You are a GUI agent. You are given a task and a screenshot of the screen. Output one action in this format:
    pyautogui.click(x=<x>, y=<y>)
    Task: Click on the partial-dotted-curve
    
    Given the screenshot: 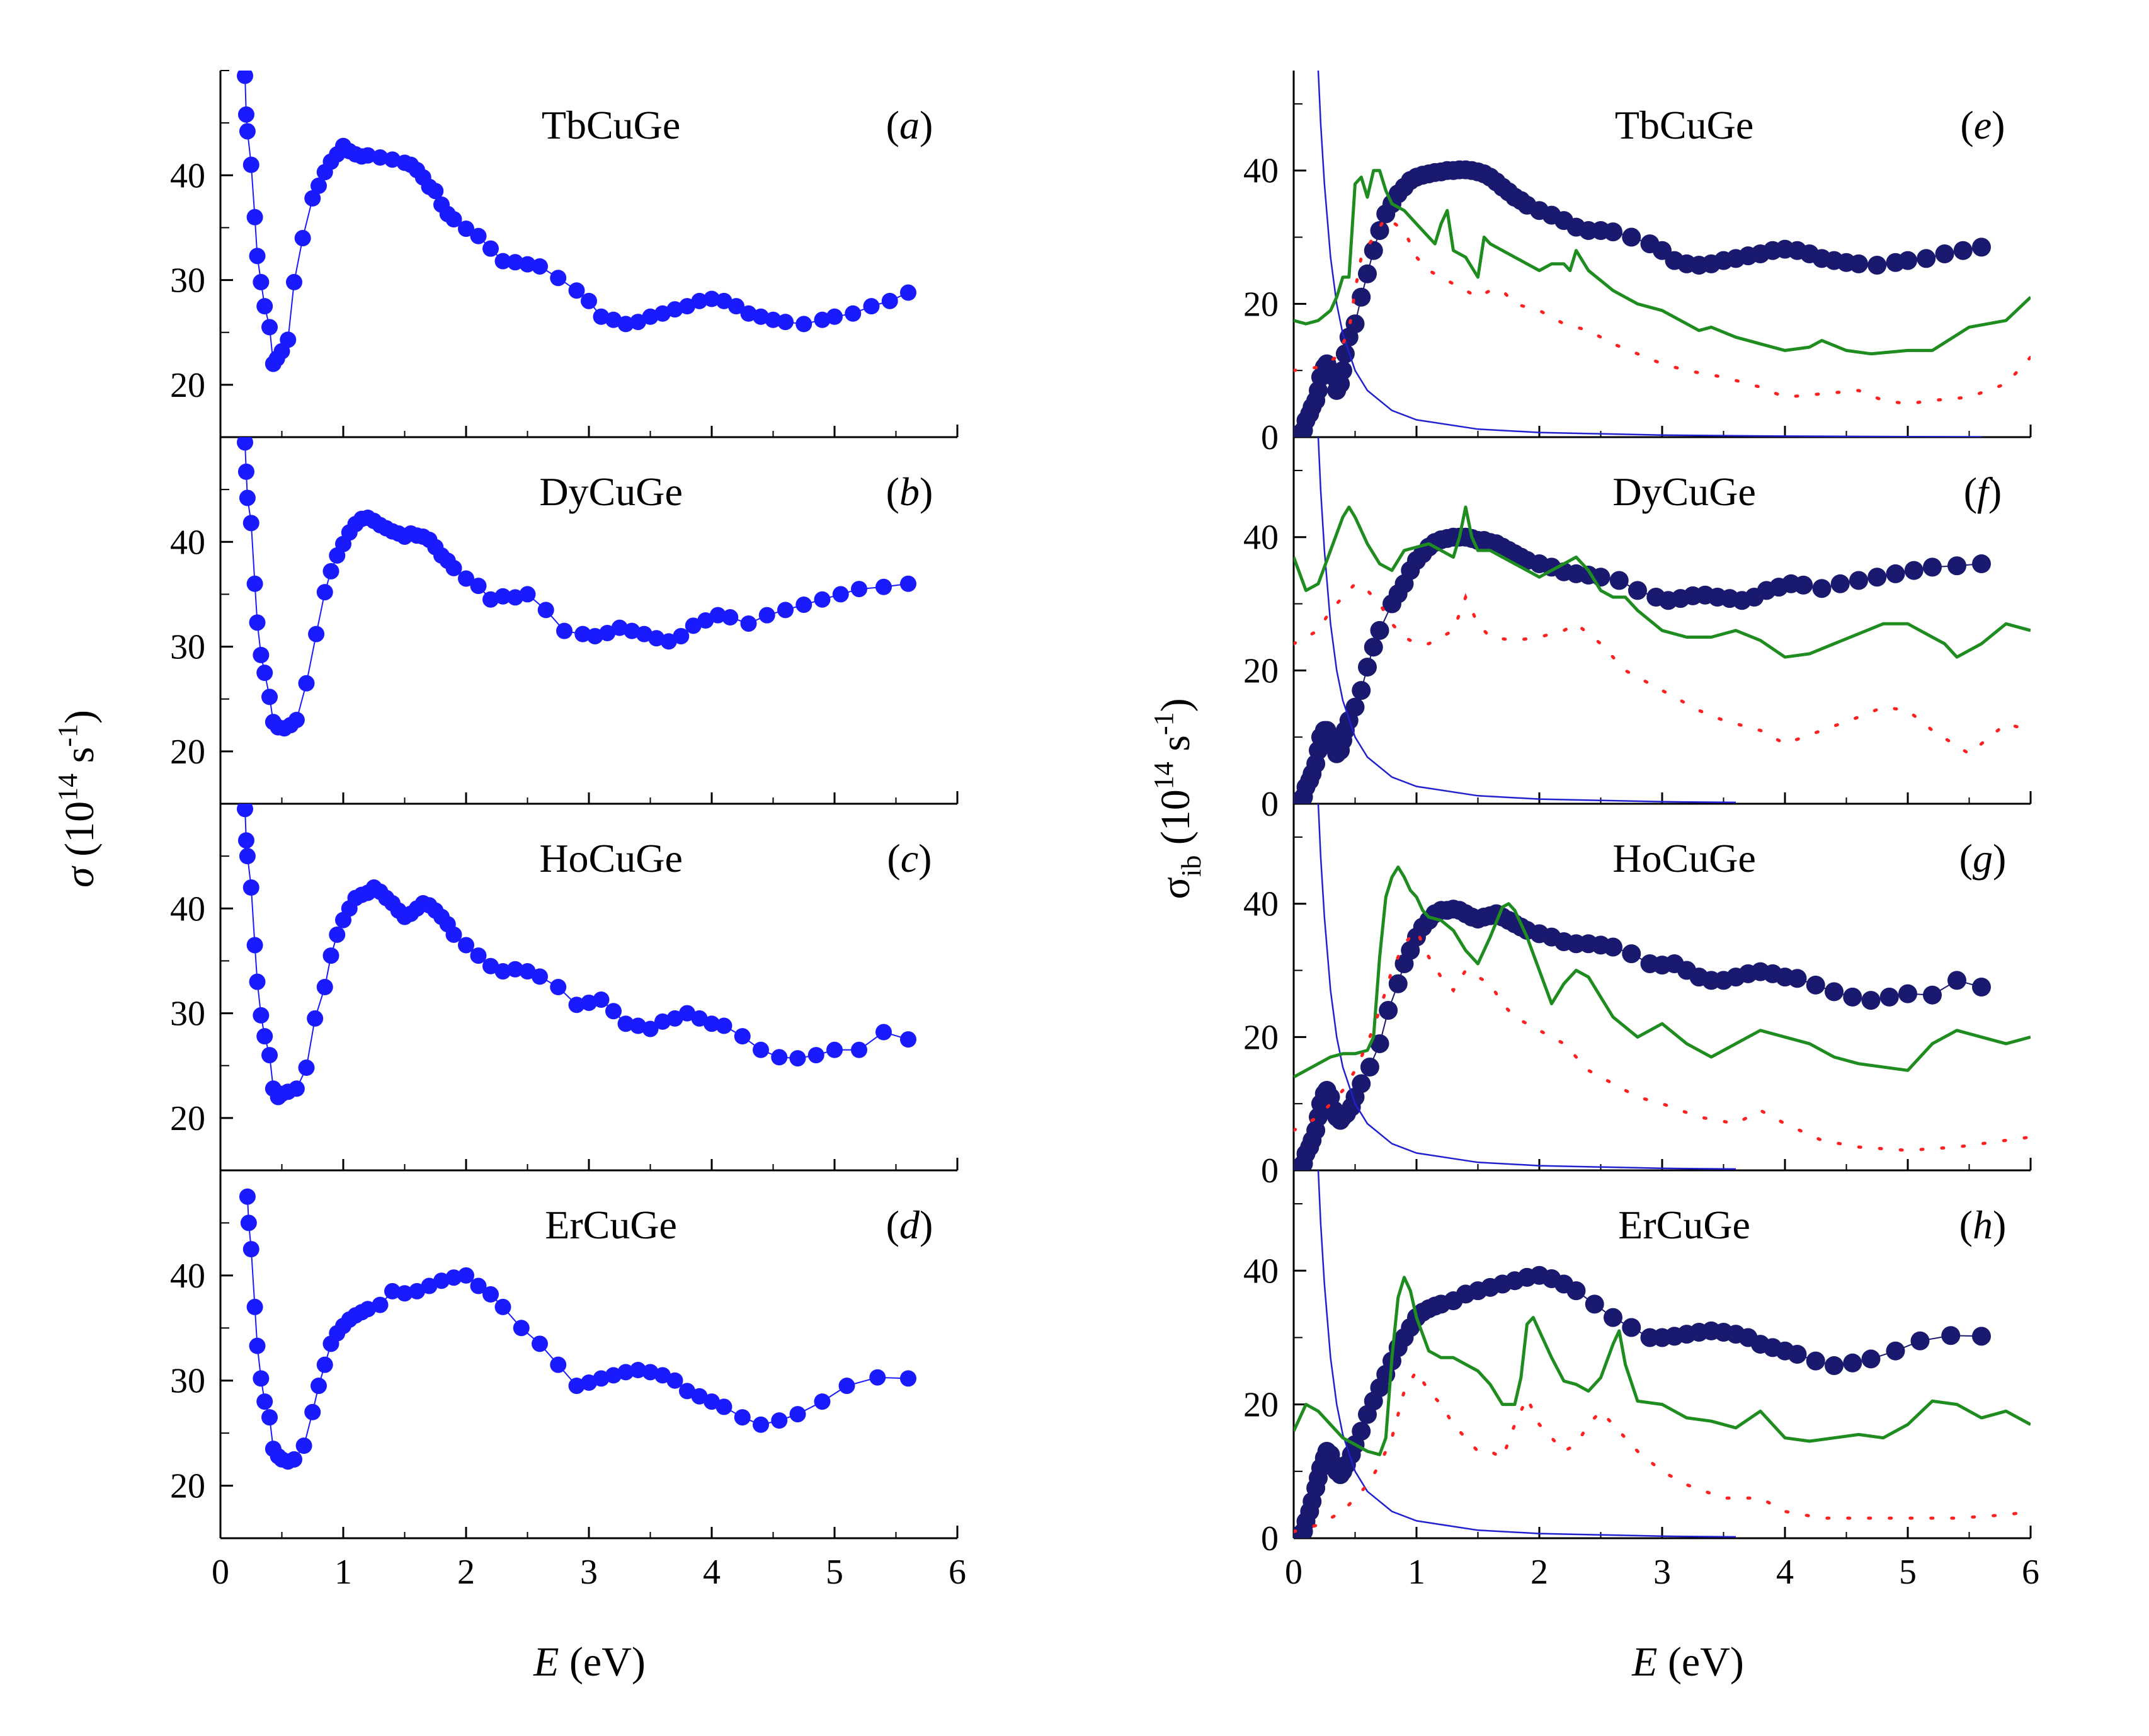 What is the action you would take?
    pyautogui.click(x=1663, y=310)
    